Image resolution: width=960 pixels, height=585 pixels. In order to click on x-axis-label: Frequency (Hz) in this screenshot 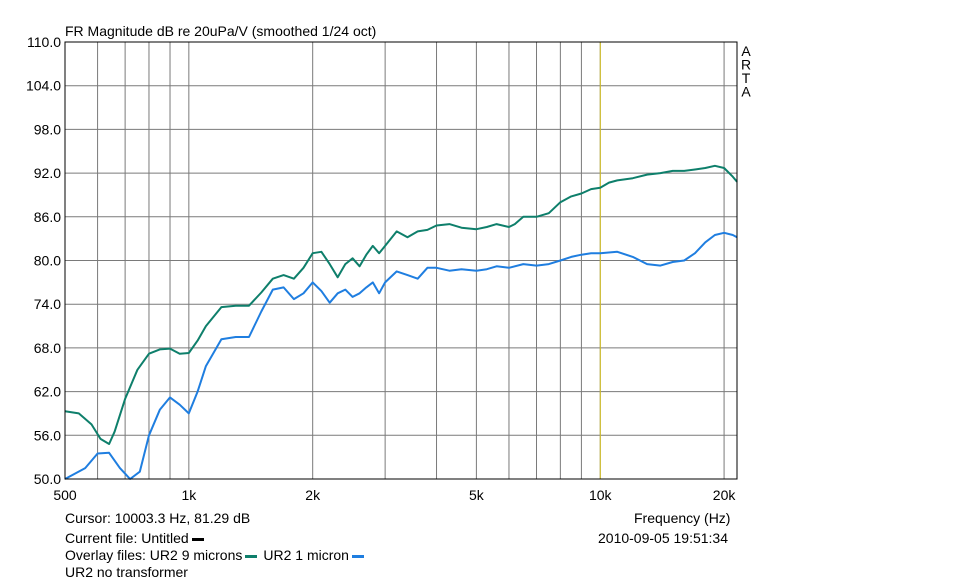, I will do `click(682, 518)`.